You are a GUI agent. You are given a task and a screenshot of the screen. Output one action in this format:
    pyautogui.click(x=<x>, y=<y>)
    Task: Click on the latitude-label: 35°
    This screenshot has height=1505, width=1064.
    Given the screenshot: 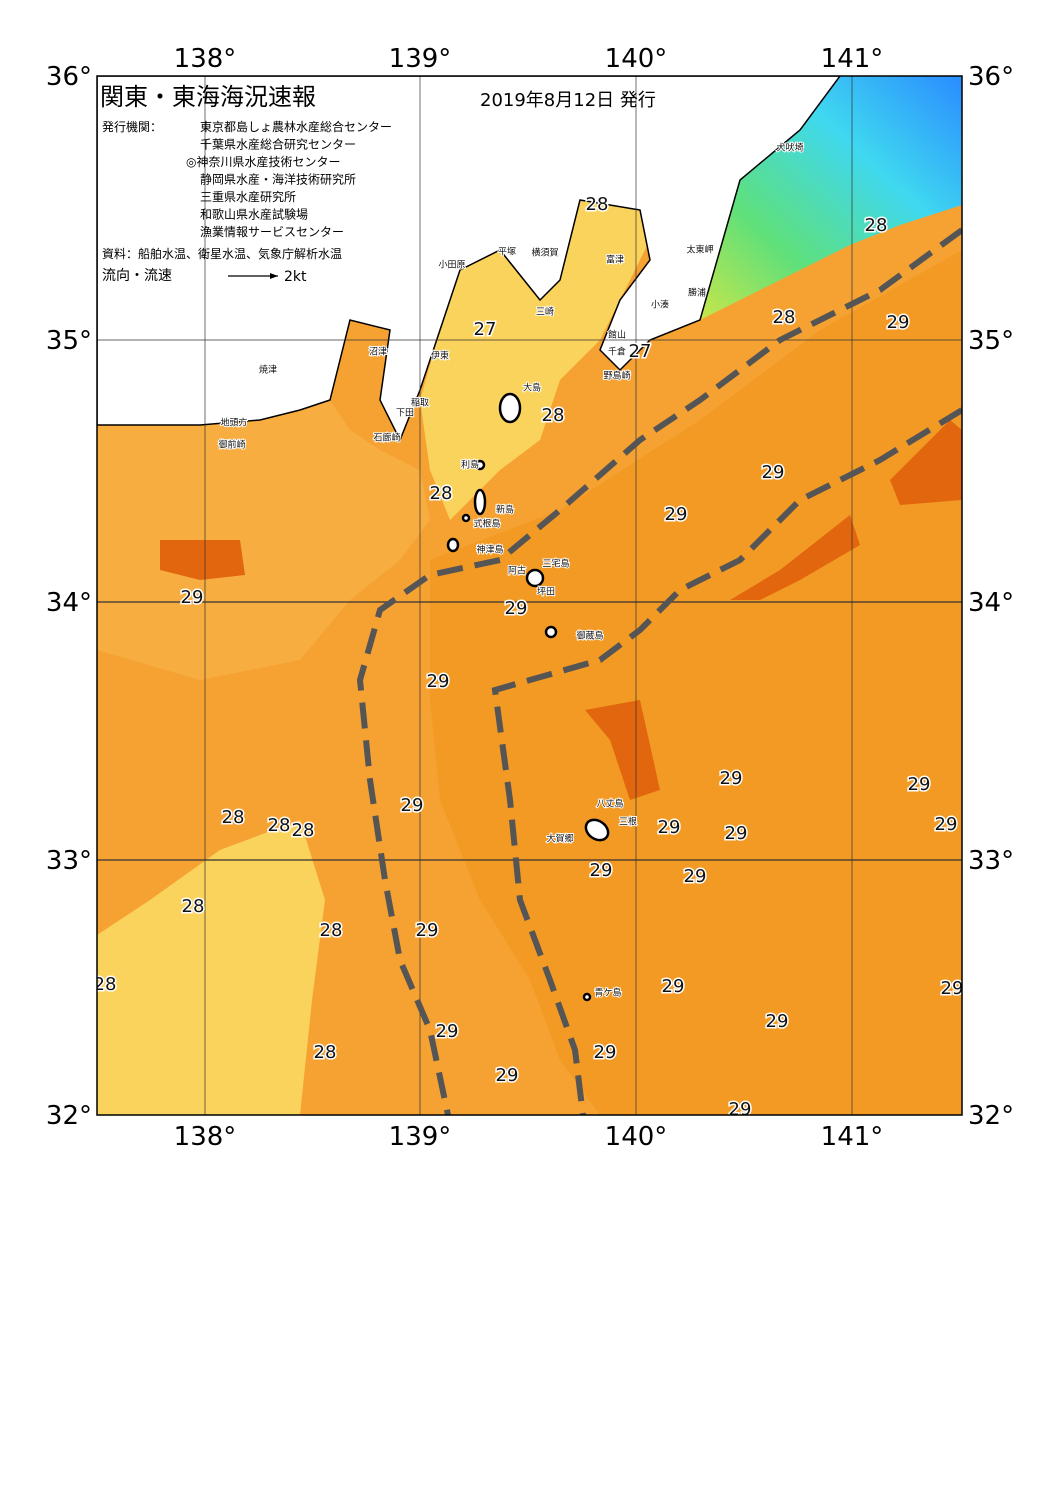 What is the action you would take?
    pyautogui.click(x=991, y=341)
    